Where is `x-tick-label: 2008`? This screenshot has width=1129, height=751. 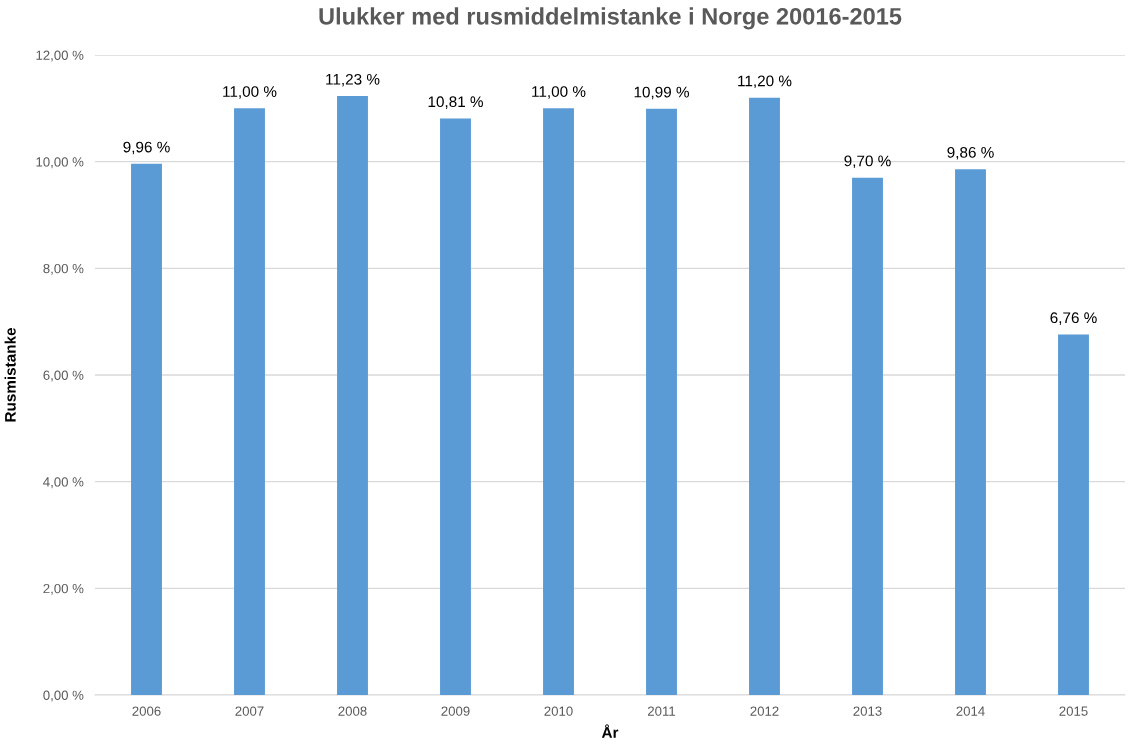
x-tick-label: 2008 is located at coordinates (352, 711).